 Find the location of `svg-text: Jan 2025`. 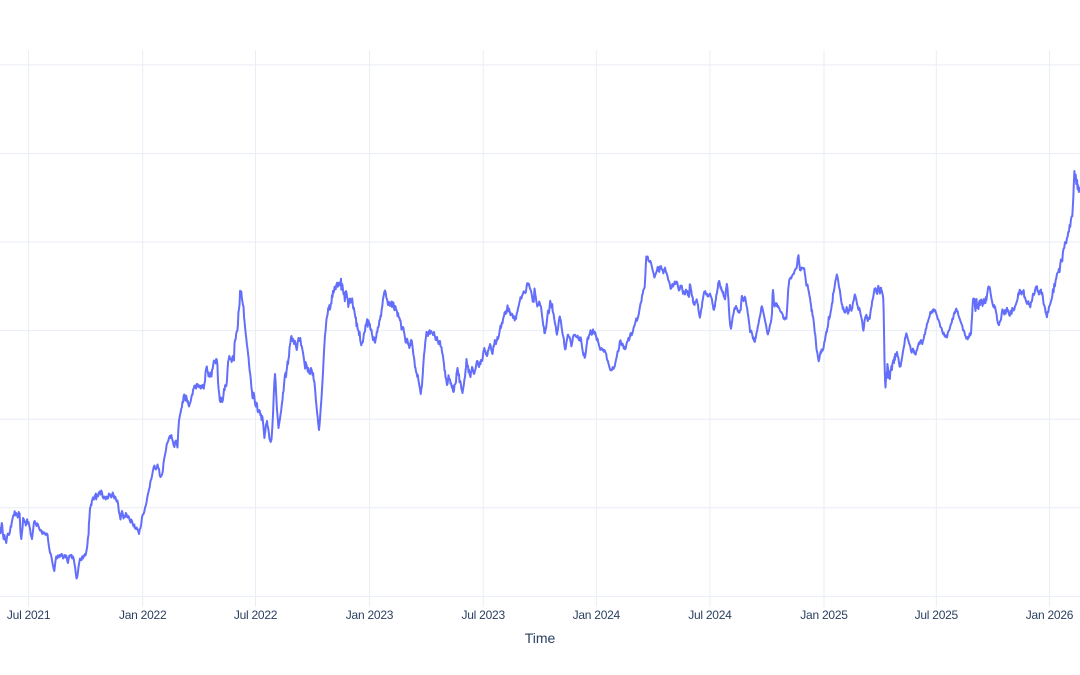

svg-text: Jan 2025 is located at coordinates (824, 615).